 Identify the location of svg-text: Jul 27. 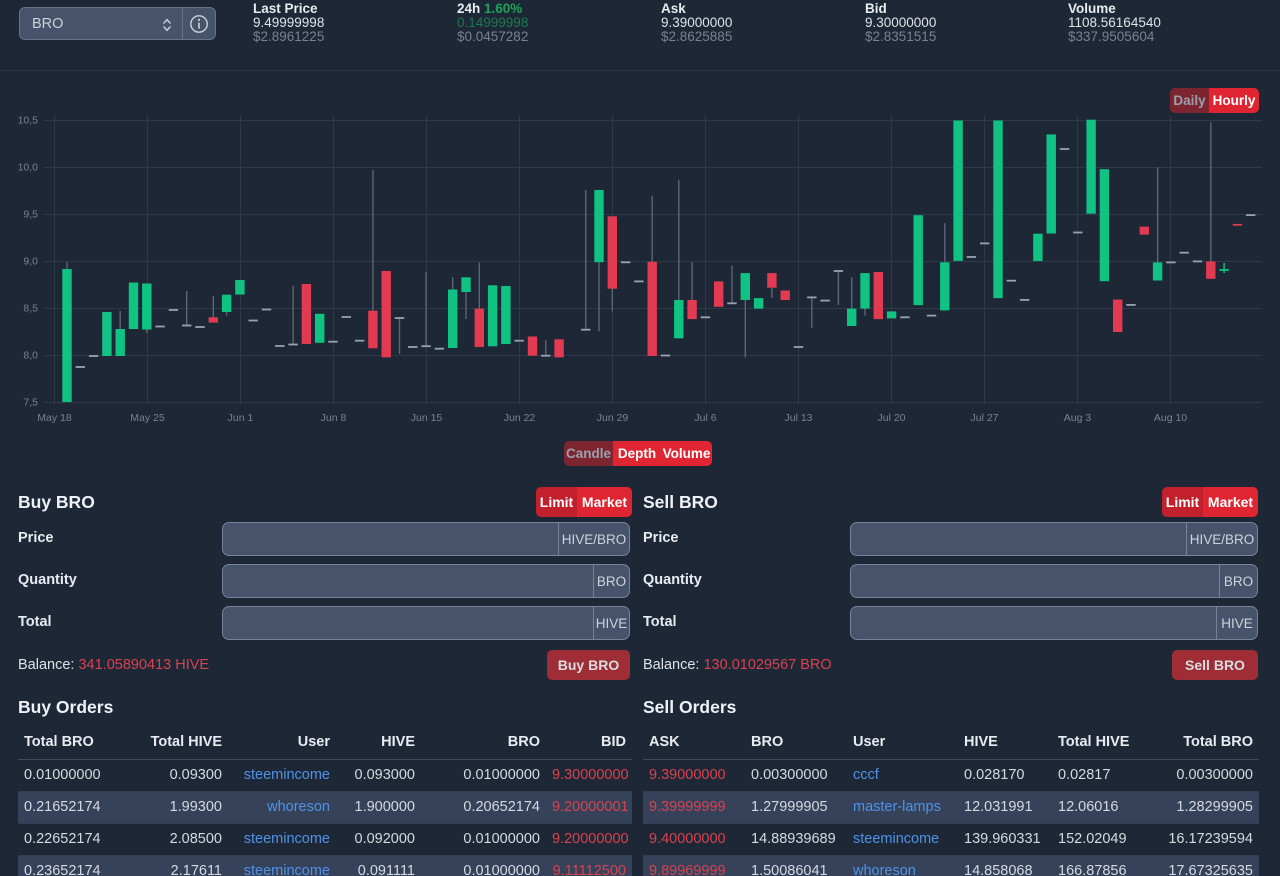
(984, 418).